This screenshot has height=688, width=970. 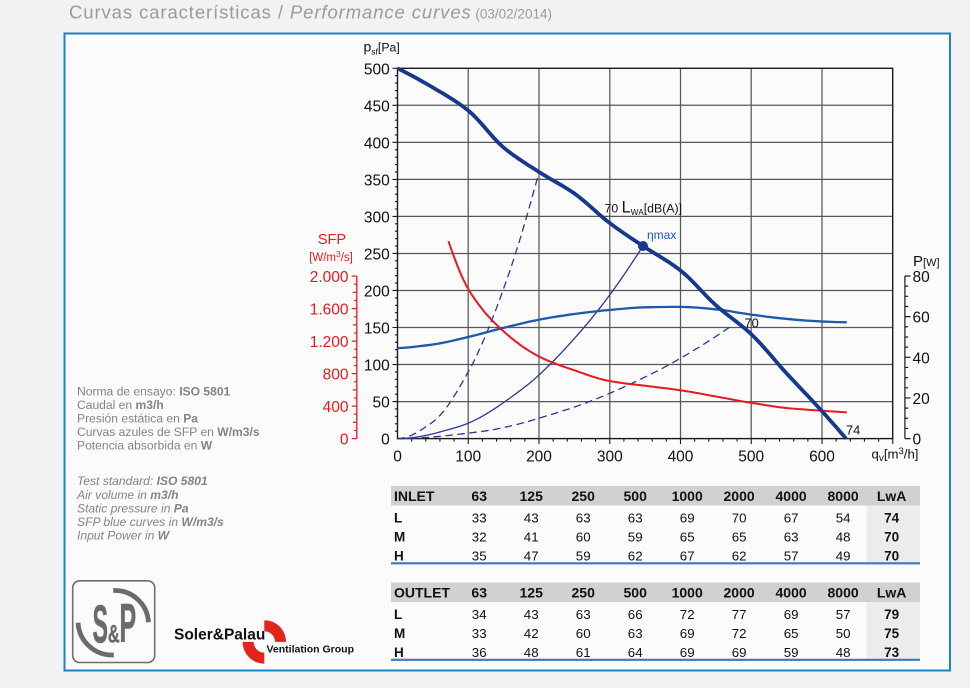 I want to click on svg-text: [W/m3/s], so click(x=331, y=256).